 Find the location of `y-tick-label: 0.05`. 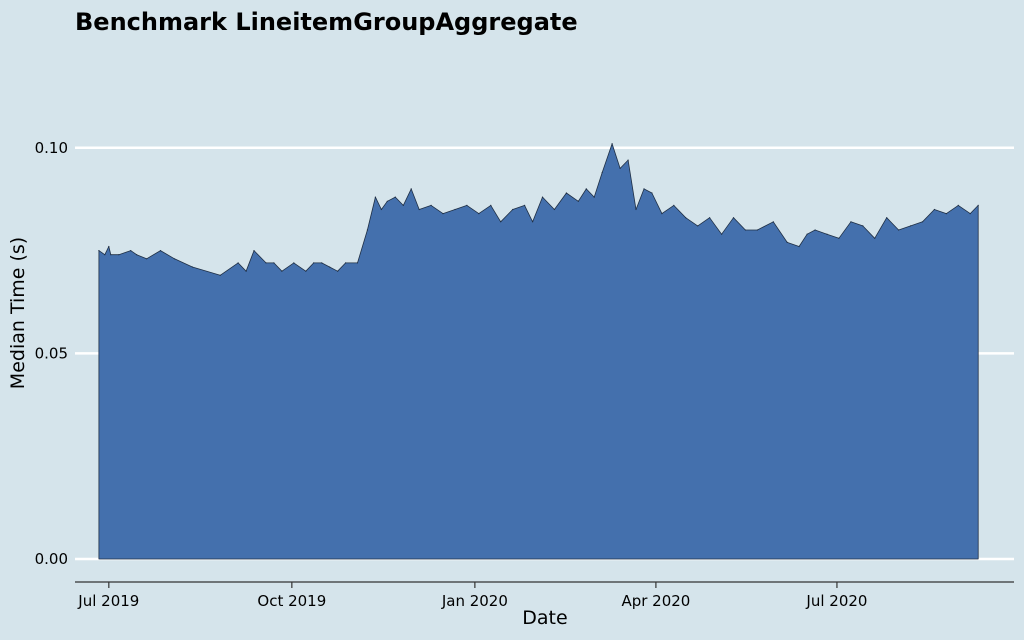

y-tick-label: 0.05 is located at coordinates (51, 353).